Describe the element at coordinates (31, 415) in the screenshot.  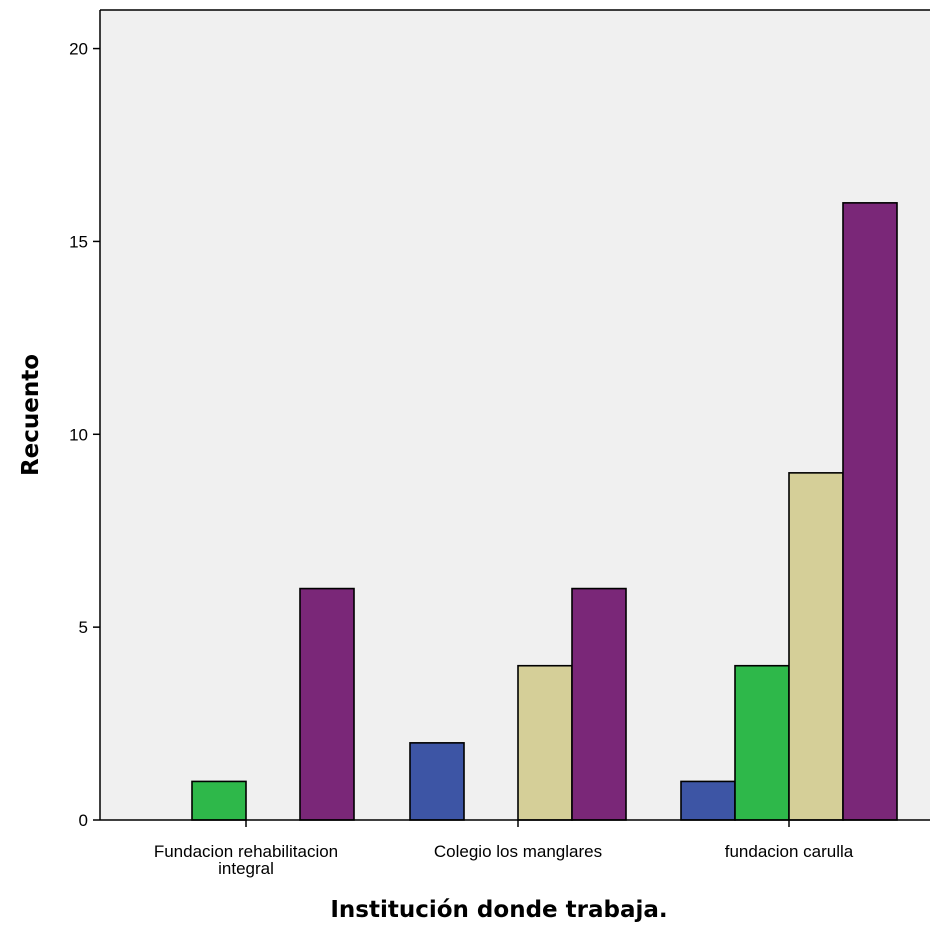
I see `y-axis-title: Recuento` at that location.